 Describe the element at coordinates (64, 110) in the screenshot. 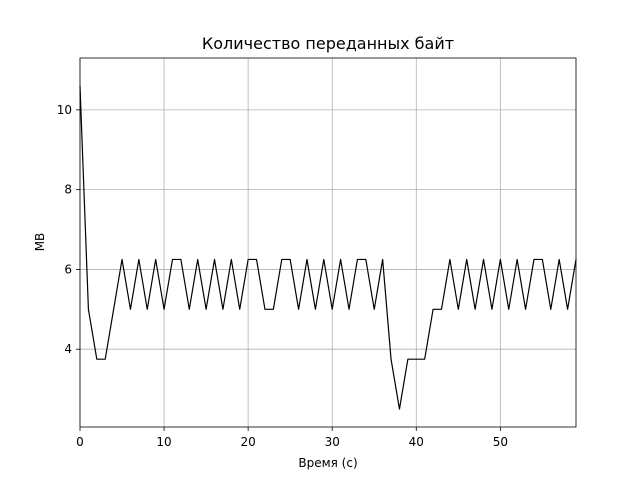

I see `y-tick-label: 10` at that location.